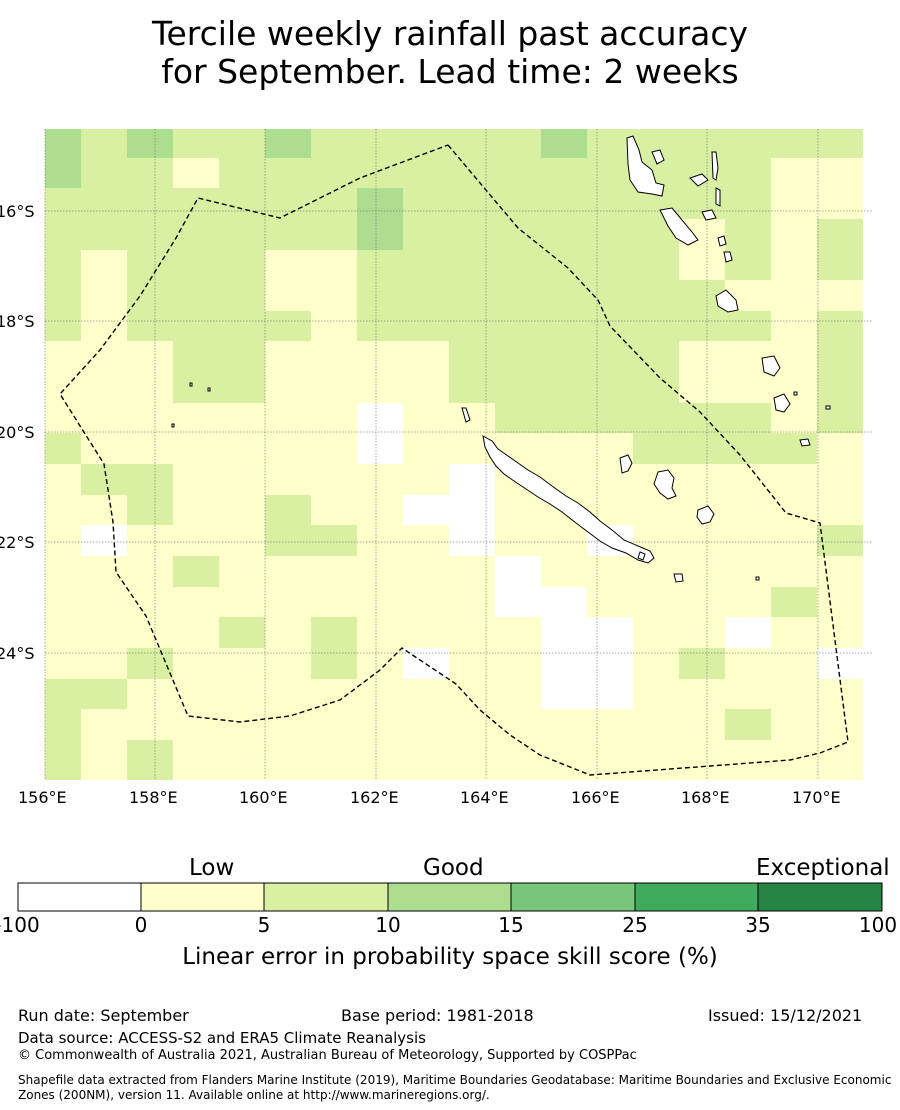 The height and width of the screenshot is (1110, 900). I want to click on vanuatu-efate, so click(727, 301).